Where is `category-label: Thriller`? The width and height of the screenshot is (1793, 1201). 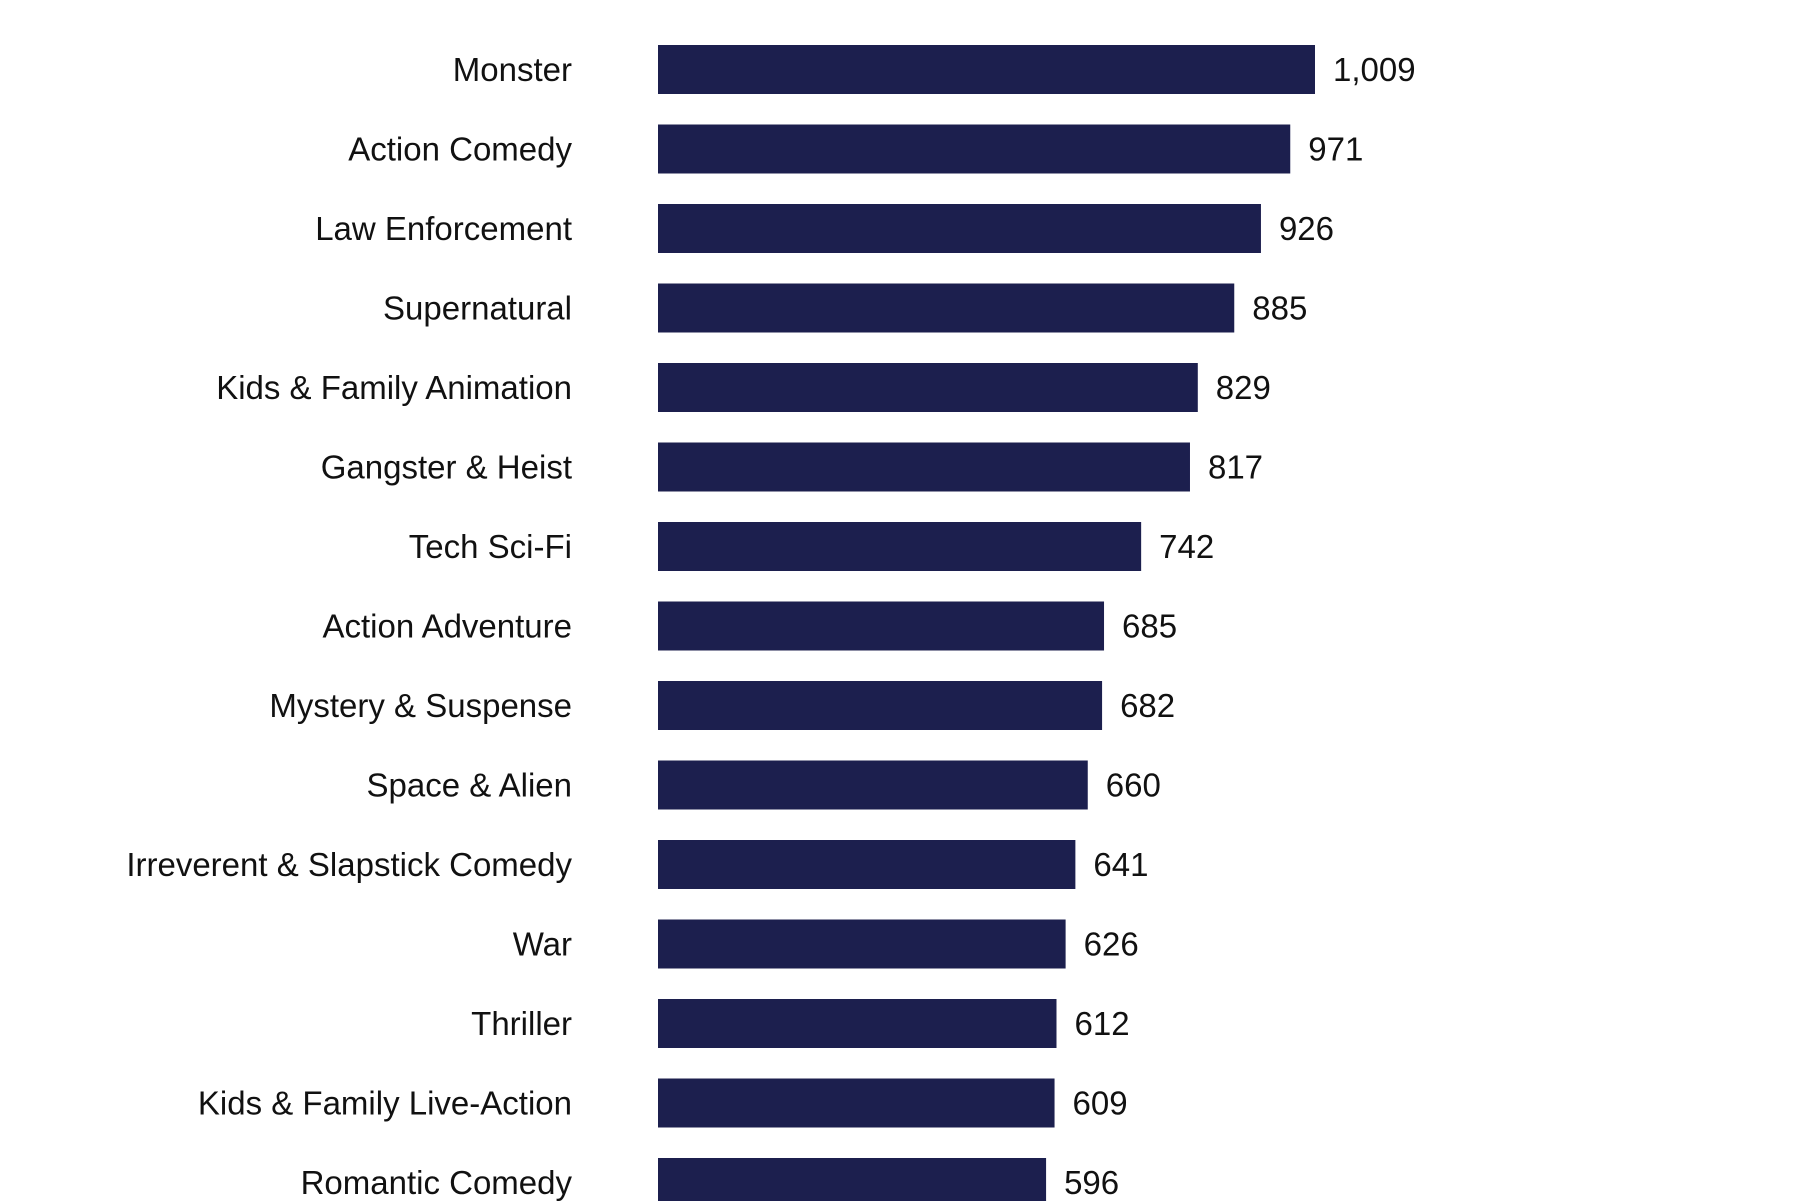 category-label: Thriller is located at coordinates (521, 1023).